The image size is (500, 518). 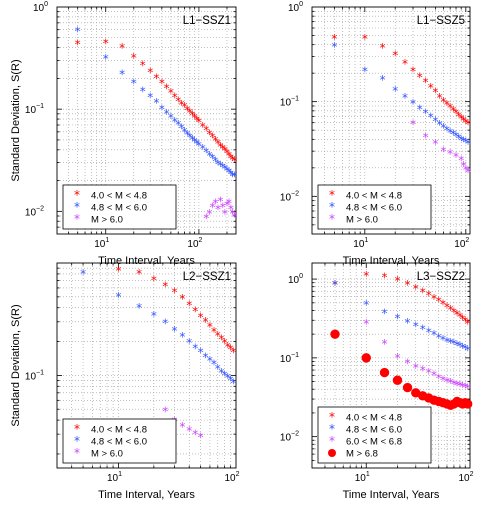 I want to click on y-tick-label: 10⁻¹, so click(x=34, y=375).